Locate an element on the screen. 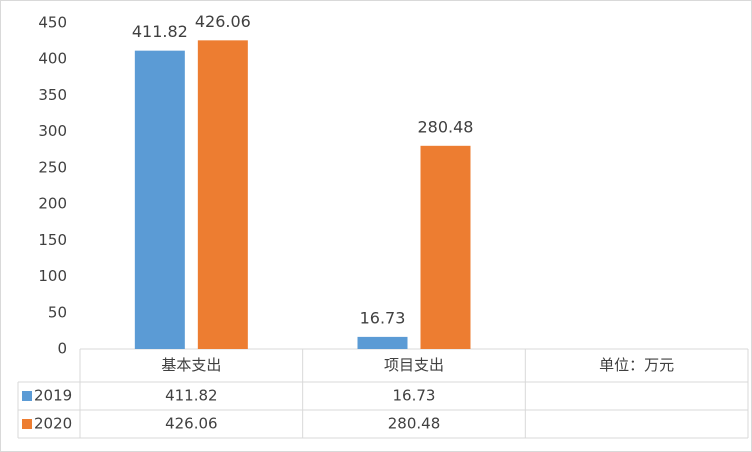  y-tick-label: 250 is located at coordinates (52, 167).